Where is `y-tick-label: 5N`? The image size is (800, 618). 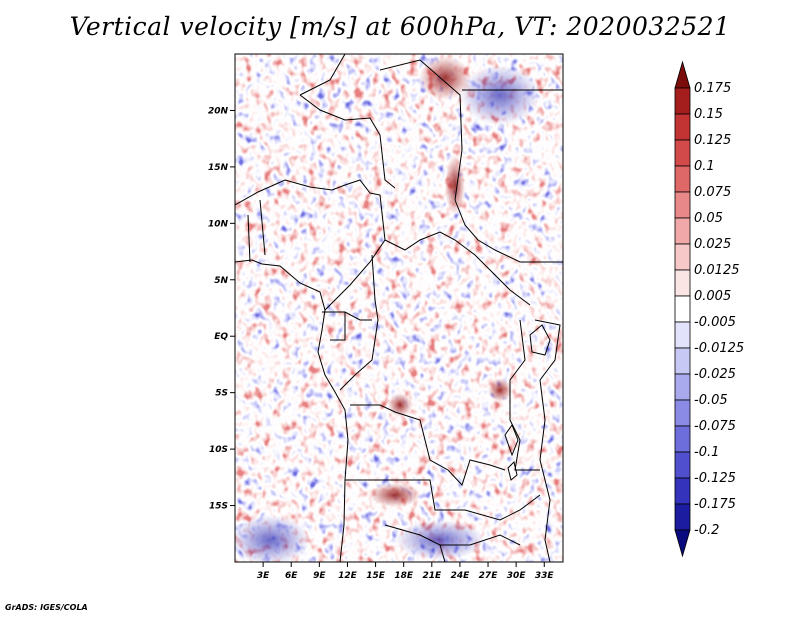
y-tick-label: 5N is located at coordinates (221, 281).